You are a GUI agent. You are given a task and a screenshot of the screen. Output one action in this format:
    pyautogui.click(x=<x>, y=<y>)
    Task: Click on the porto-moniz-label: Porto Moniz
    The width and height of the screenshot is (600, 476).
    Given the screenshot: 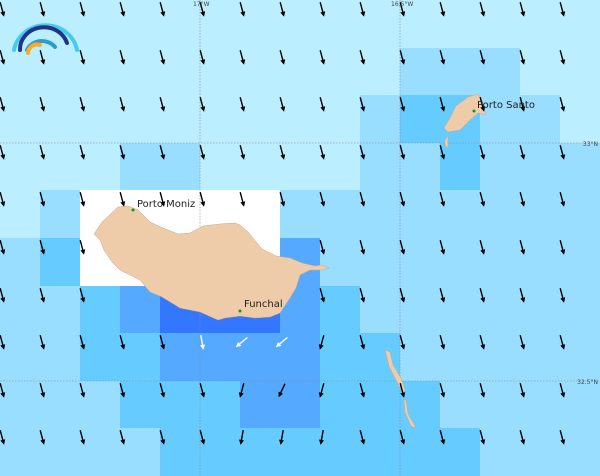 What is the action you would take?
    pyautogui.click(x=166, y=204)
    